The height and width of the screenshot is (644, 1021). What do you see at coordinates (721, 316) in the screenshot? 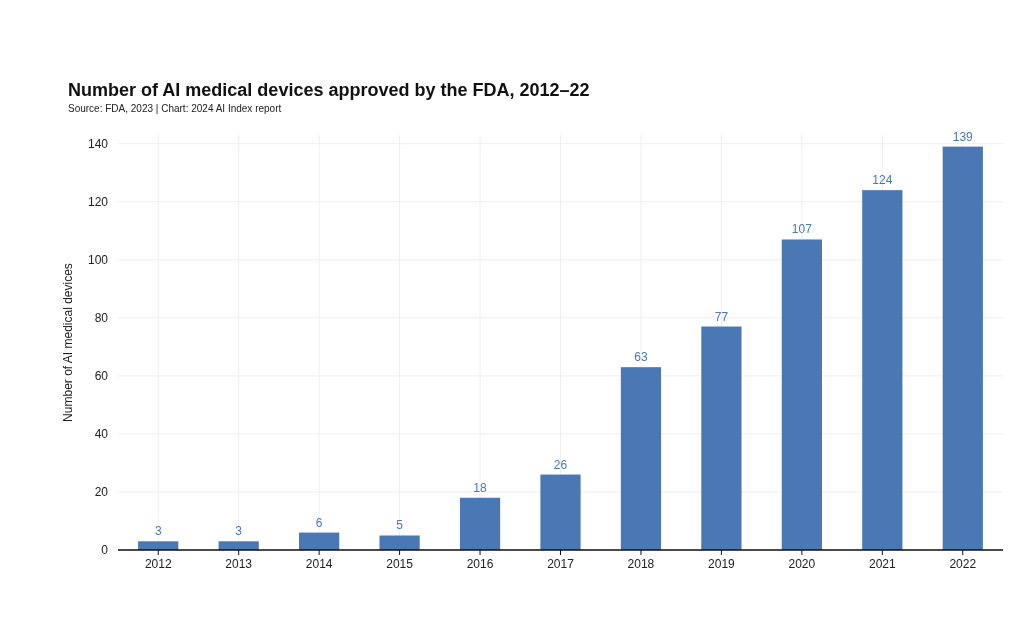
I see `data-label: 77` at bounding box center [721, 316].